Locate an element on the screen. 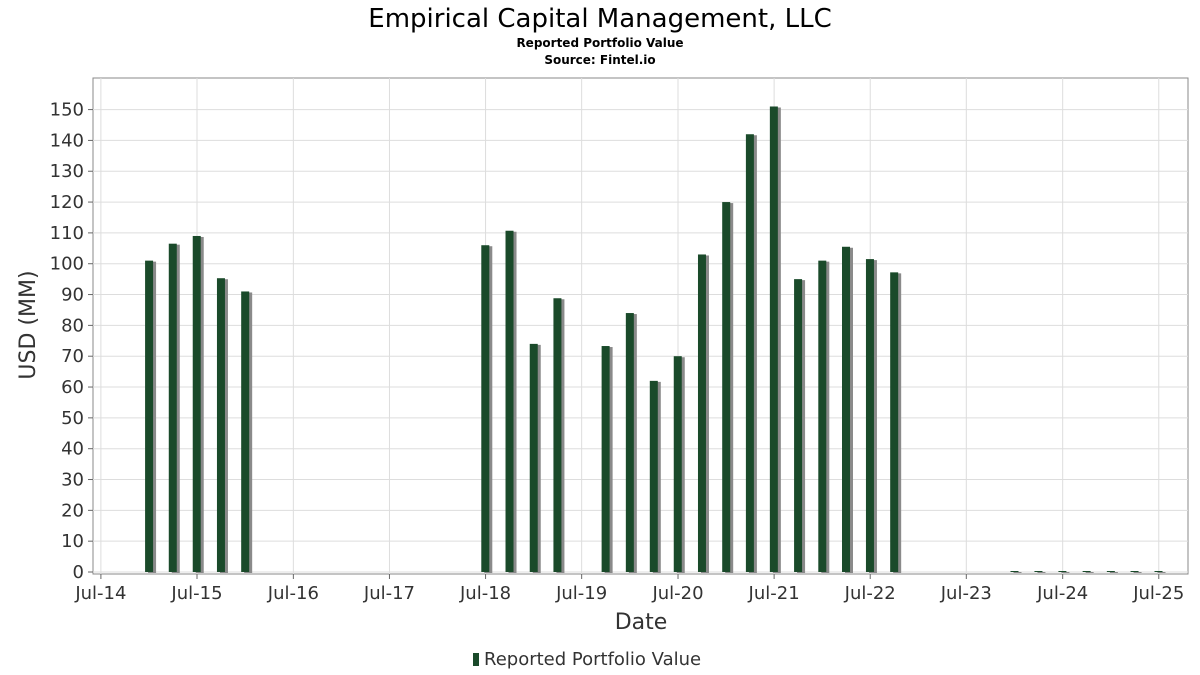 The width and height of the screenshot is (1200, 675). x-tick-label: Jul-23 is located at coordinates (966, 593).